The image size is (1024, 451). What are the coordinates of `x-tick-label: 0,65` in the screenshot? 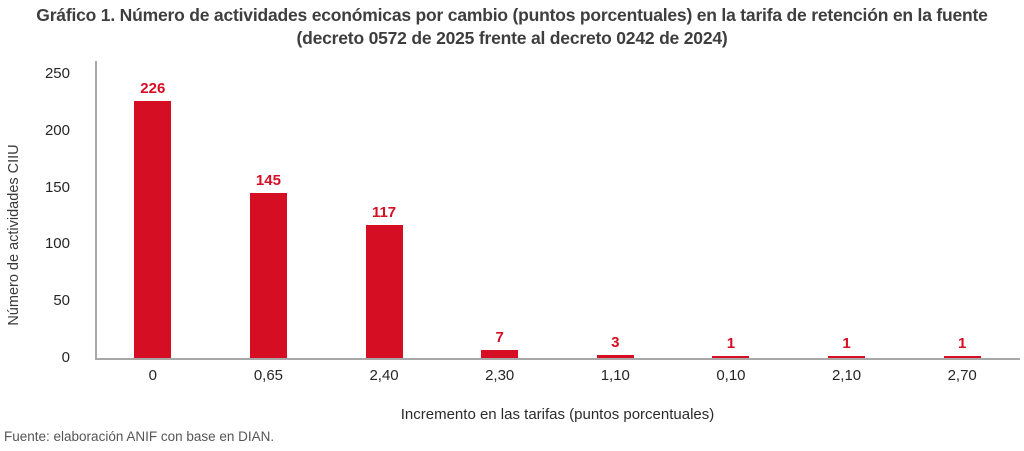 It's located at (268, 375).